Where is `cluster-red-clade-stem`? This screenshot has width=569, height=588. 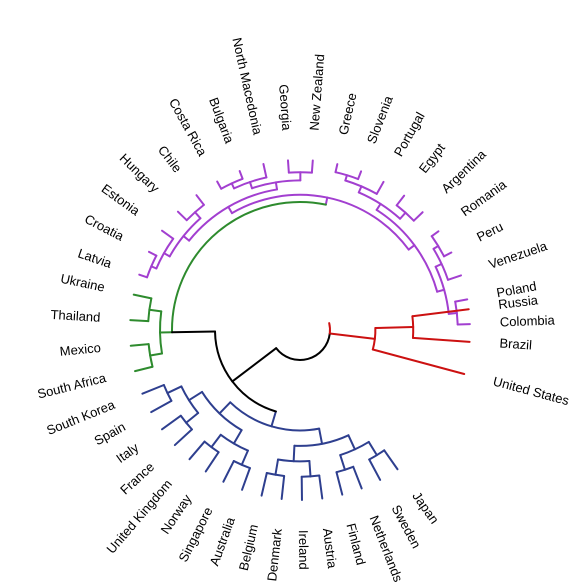 cluster-red-clade-stem is located at coordinates (352, 336).